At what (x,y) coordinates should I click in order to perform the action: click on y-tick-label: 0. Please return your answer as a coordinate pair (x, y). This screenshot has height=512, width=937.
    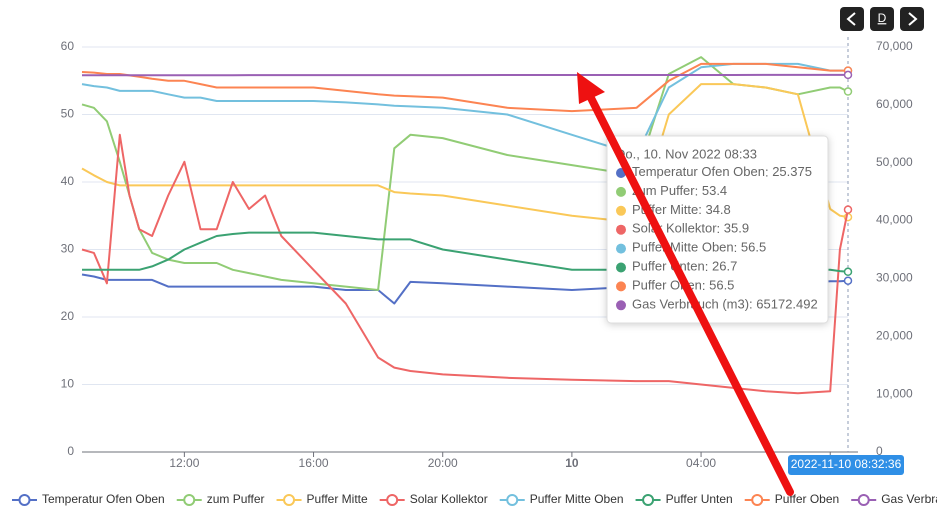
    Looking at the image, I should click on (70, 451).